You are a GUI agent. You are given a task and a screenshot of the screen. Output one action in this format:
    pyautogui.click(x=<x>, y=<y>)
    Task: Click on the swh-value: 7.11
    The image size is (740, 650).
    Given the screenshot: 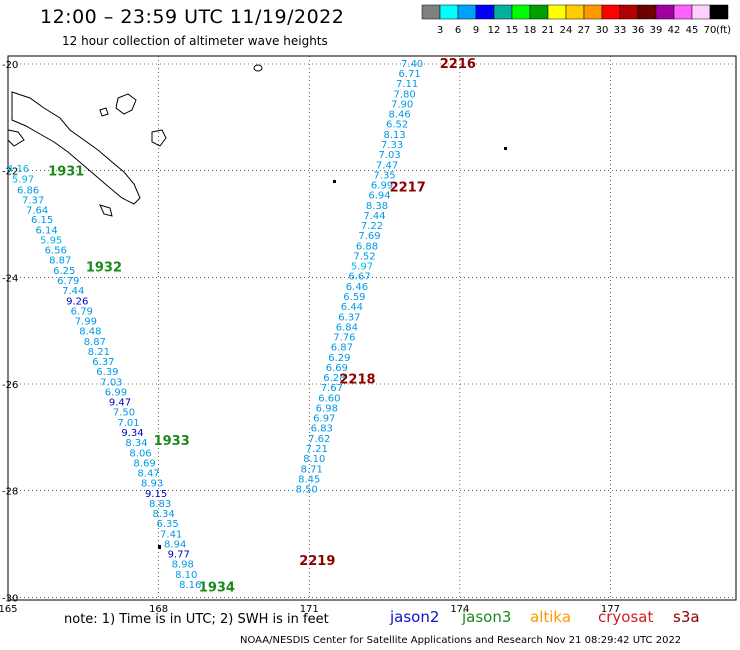 What is the action you would take?
    pyautogui.click(x=407, y=84)
    